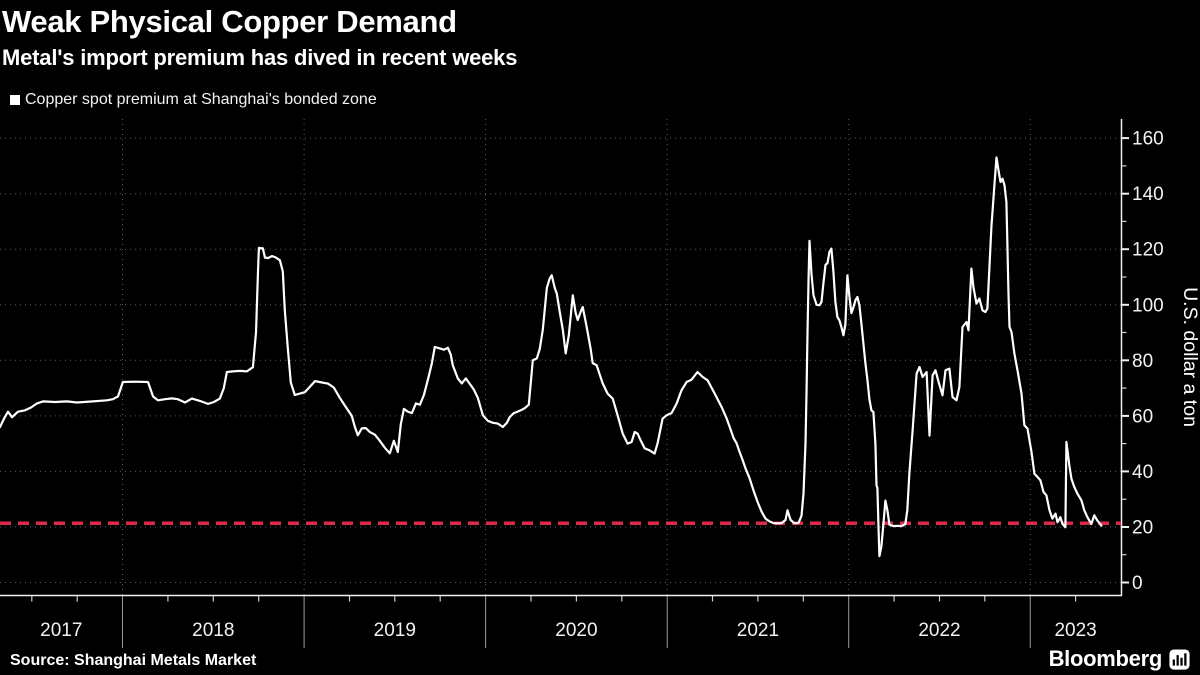  Describe the element at coordinates (1179, 659) in the screenshot. I see `bloomberg-mark-icon` at that location.